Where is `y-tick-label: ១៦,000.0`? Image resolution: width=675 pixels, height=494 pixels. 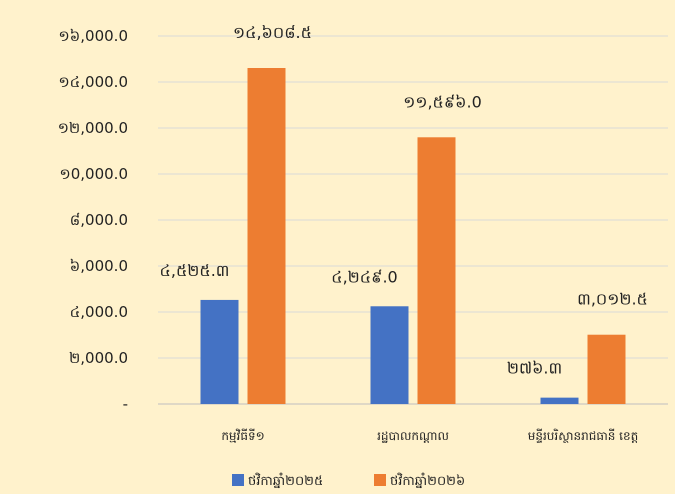
y-tick-label: ១៦,000.0 is located at coordinates (93, 36).